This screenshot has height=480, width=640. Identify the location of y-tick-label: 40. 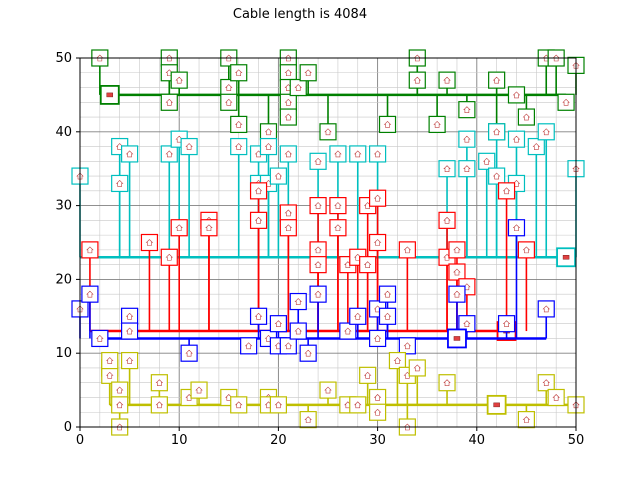
(63, 132).